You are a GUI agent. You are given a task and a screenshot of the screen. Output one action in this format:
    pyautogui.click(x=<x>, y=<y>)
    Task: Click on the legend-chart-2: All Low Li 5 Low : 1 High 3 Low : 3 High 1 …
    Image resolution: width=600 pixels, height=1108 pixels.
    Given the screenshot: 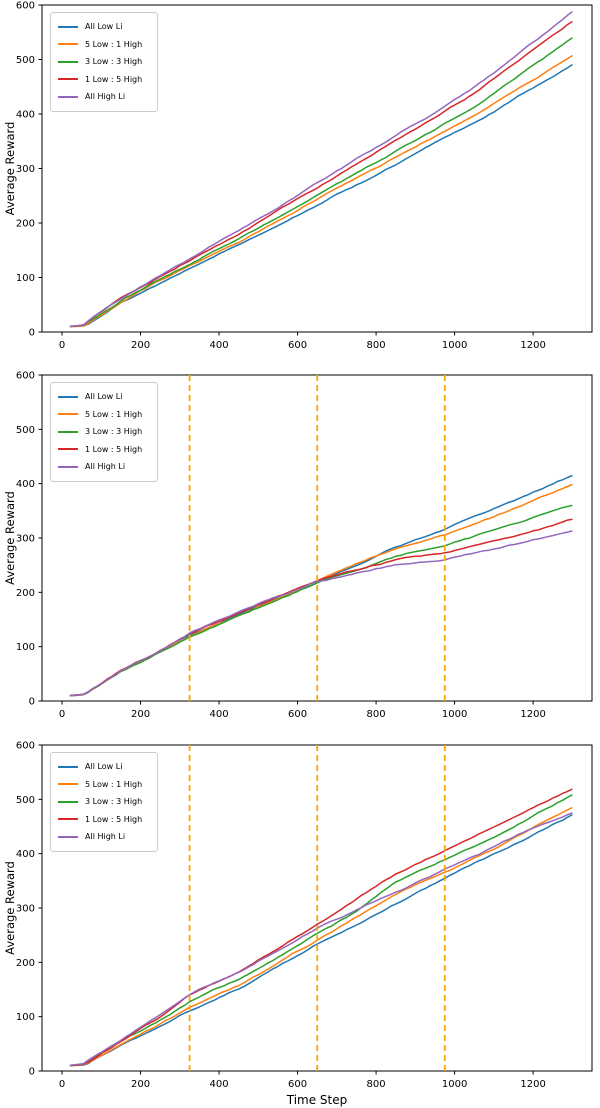 What is the action you would take?
    pyautogui.click(x=104, y=432)
    